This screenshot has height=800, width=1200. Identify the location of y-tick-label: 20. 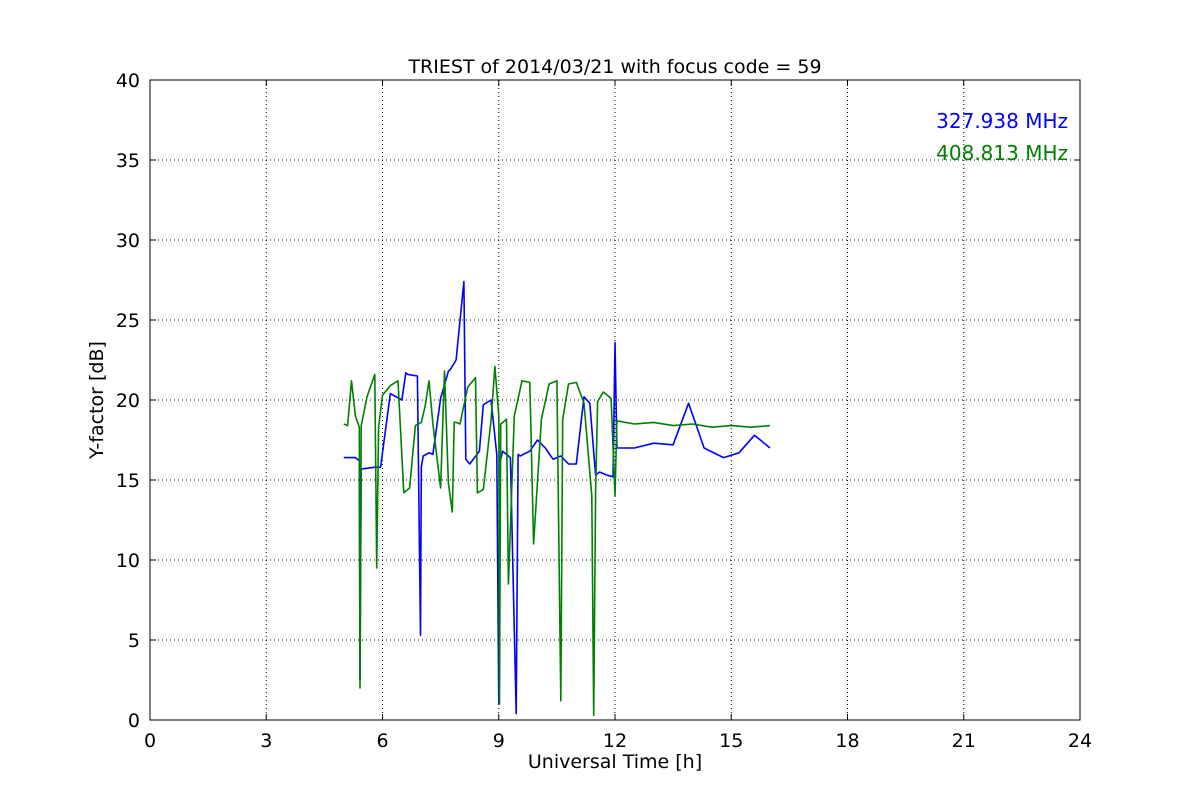
(128, 401).